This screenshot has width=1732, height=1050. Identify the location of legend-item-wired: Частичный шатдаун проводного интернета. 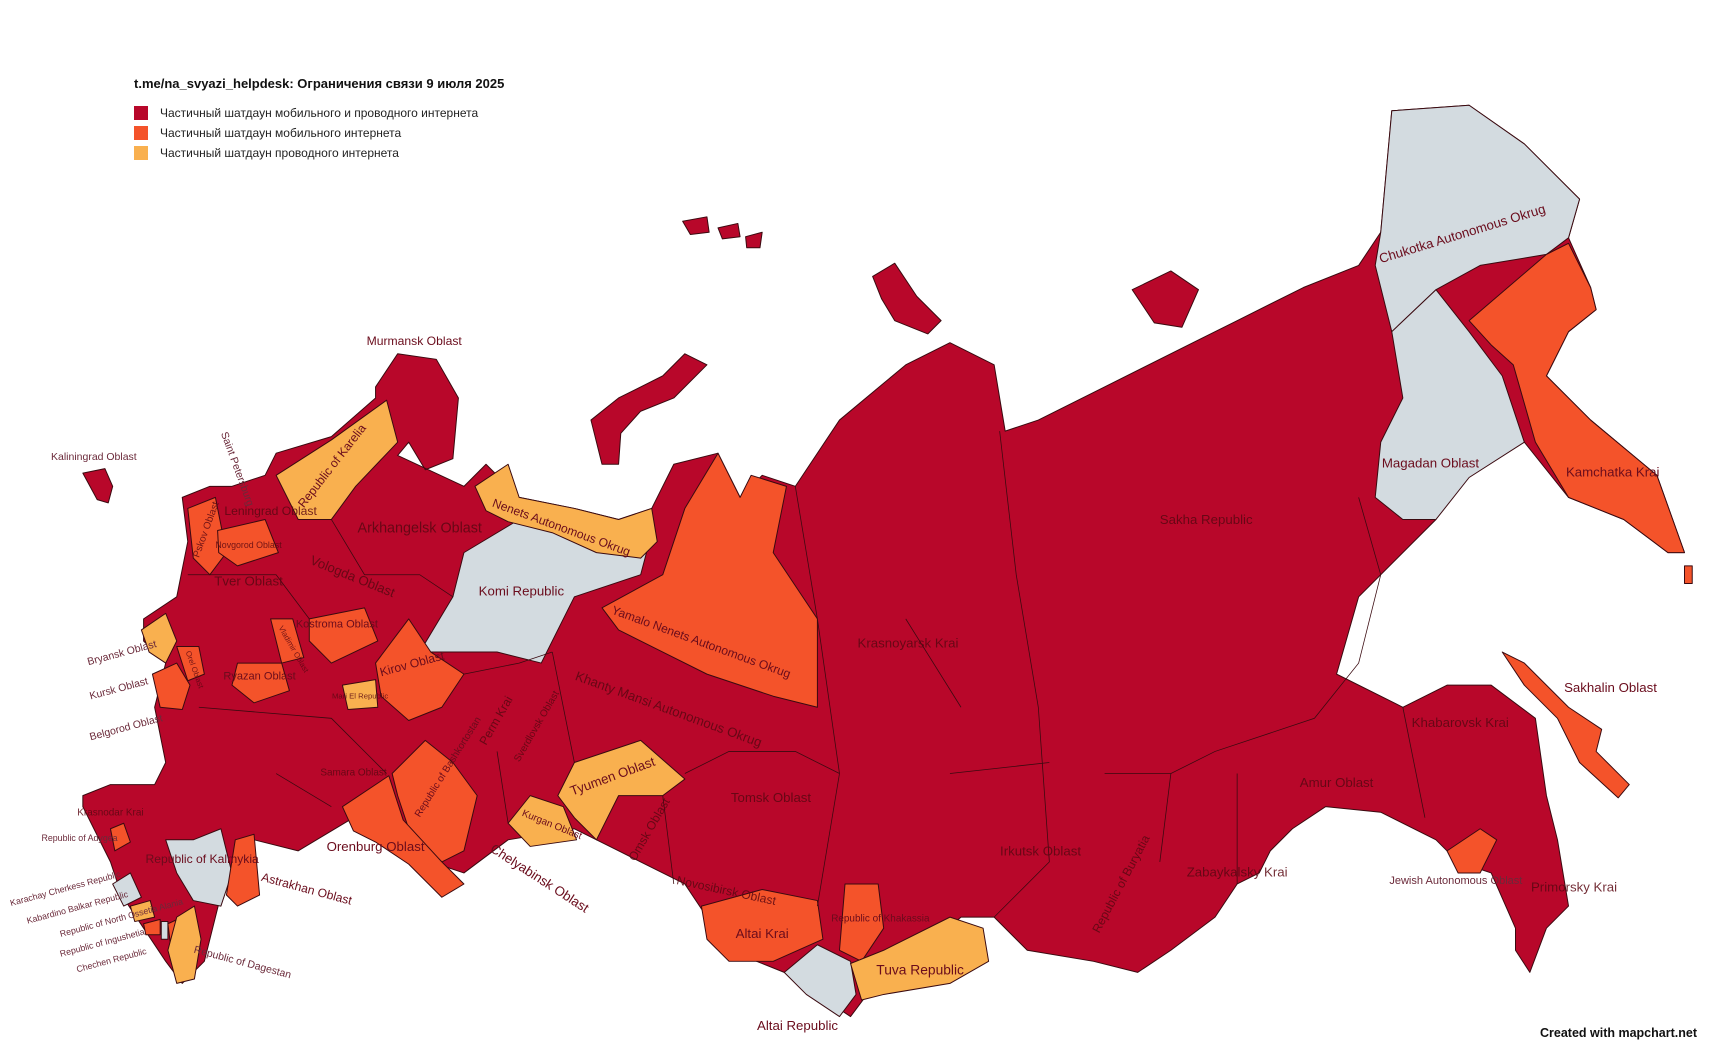
(319, 153).